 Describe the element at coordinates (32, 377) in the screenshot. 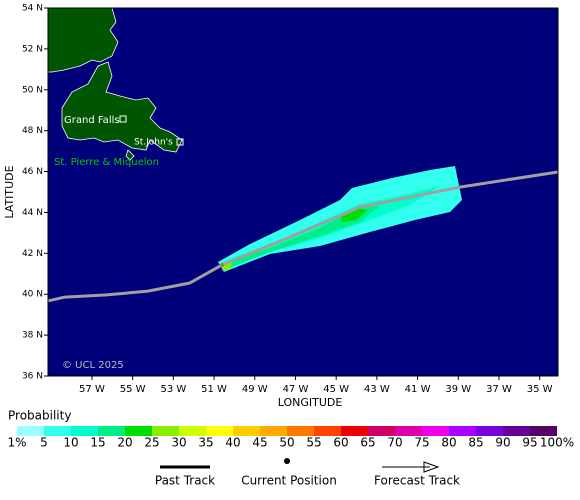

I see `y-tick-label: 36 N` at that location.